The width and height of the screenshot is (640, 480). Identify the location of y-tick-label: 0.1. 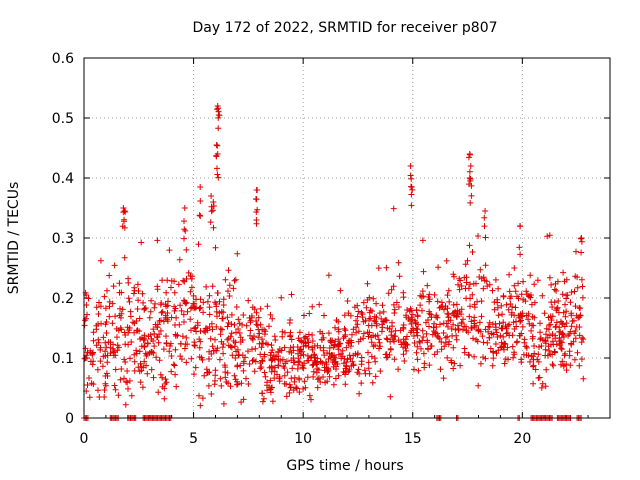
(63, 359).